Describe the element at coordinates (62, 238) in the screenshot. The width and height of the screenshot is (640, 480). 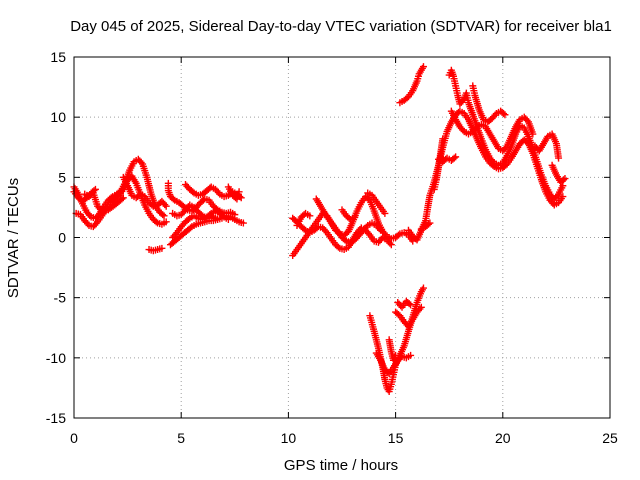
I see `y-tick-label: 0` at that location.